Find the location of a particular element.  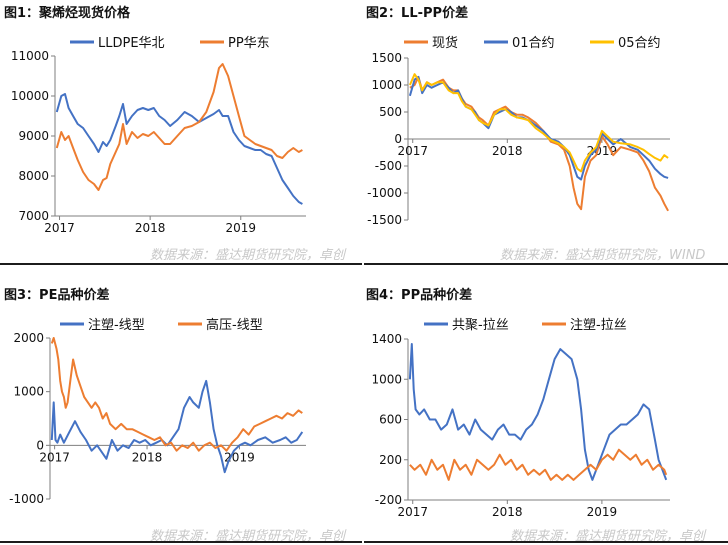

chart4-series-2-line is located at coordinates (538, 464).